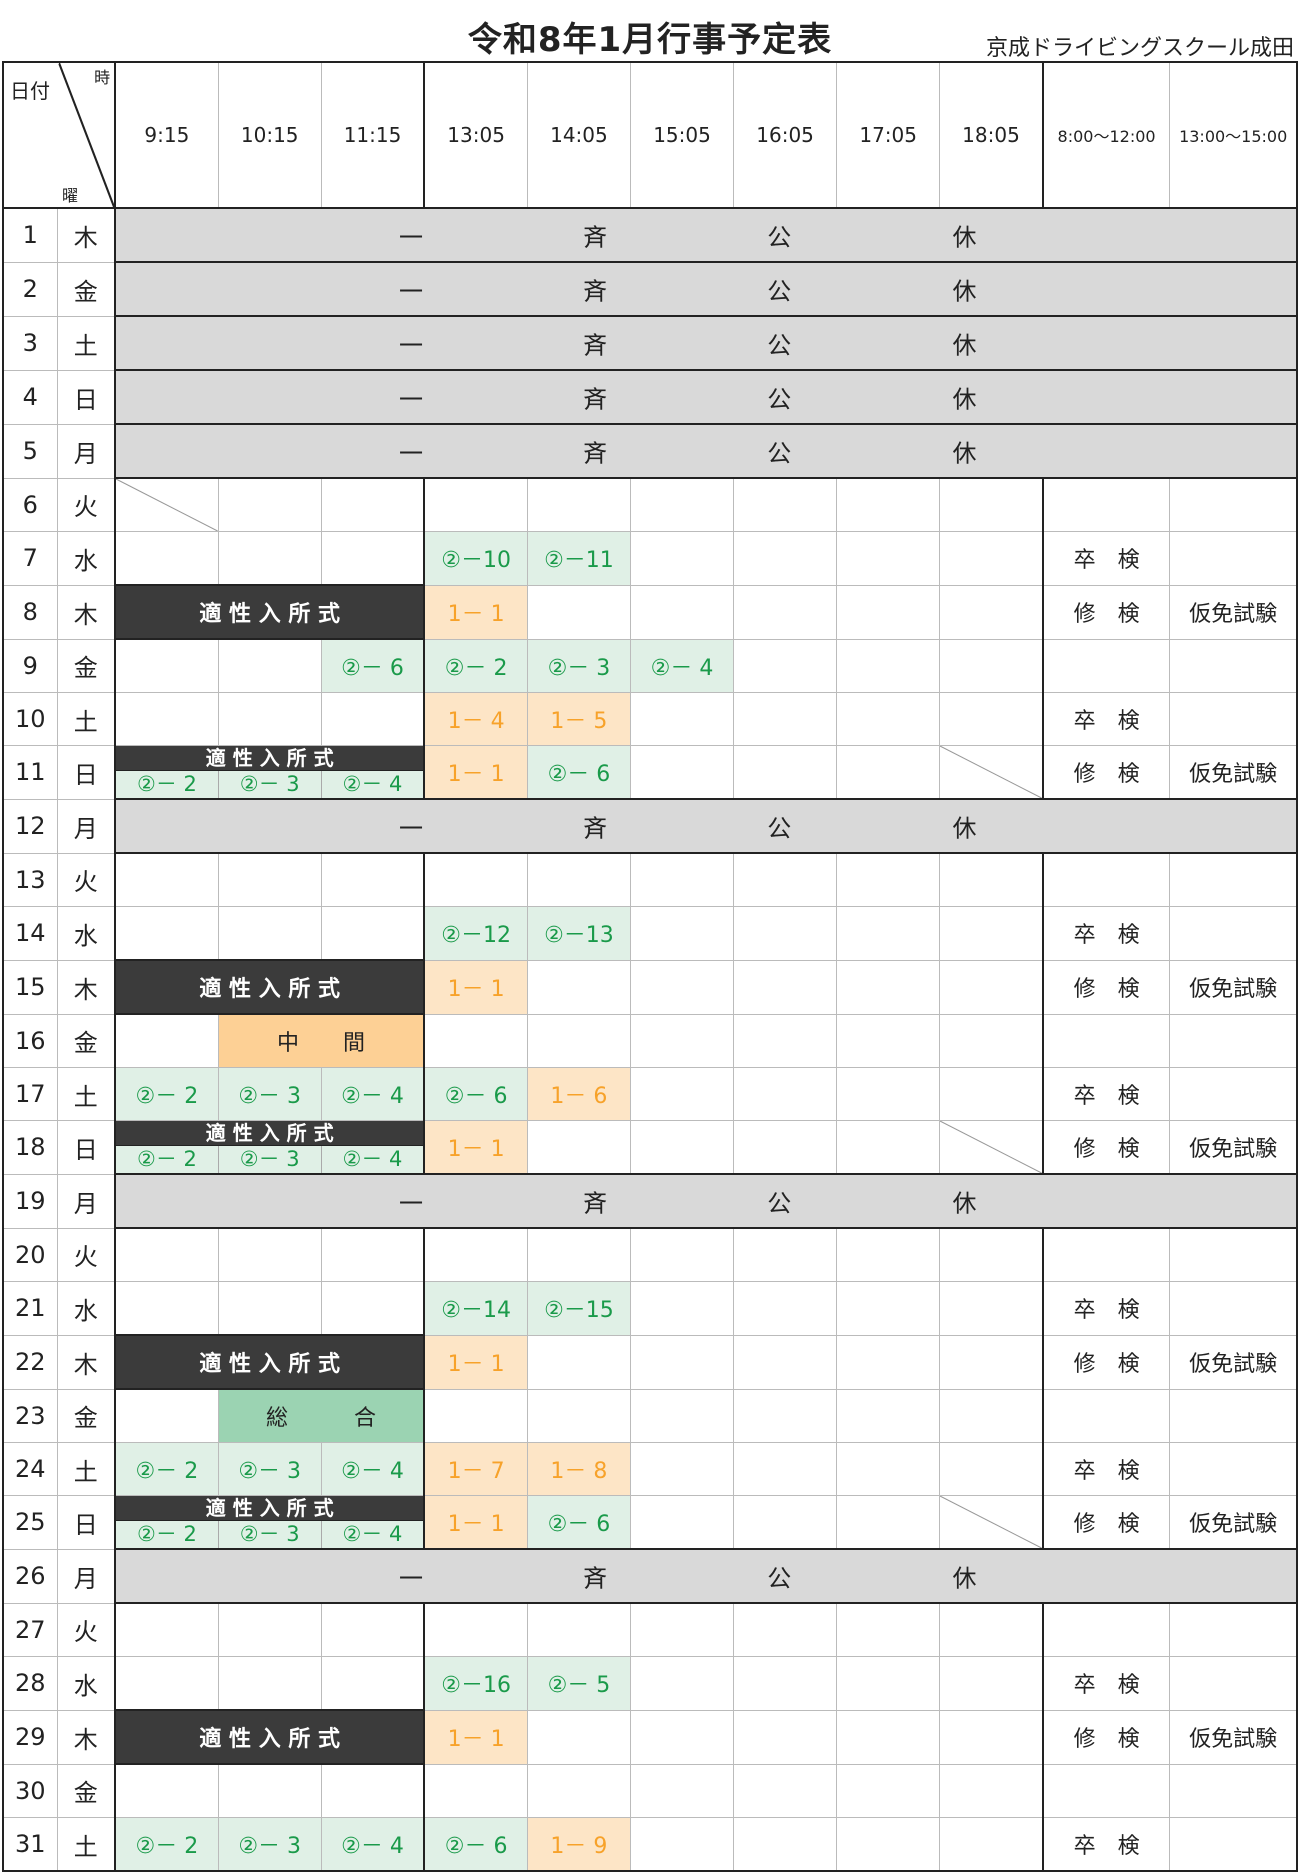  What do you see at coordinates (475, 933) in the screenshot?
I see `lesson-cell: ②－12` at bounding box center [475, 933].